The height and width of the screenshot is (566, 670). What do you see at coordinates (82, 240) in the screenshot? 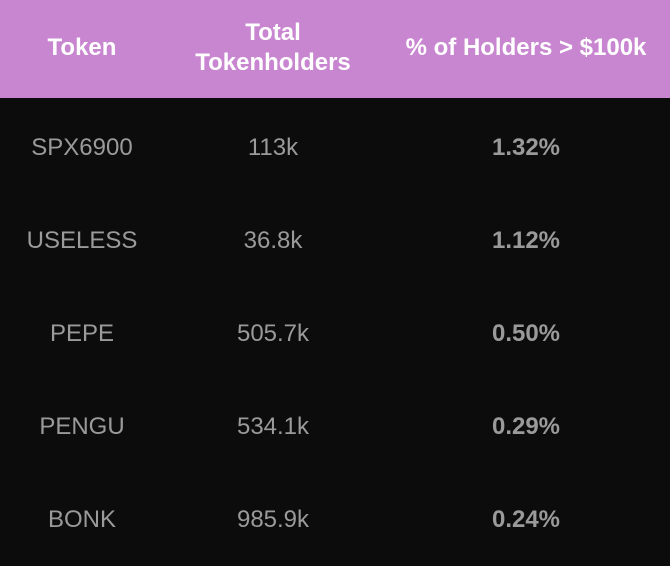
I see `table-cell: USELESS` at bounding box center [82, 240].